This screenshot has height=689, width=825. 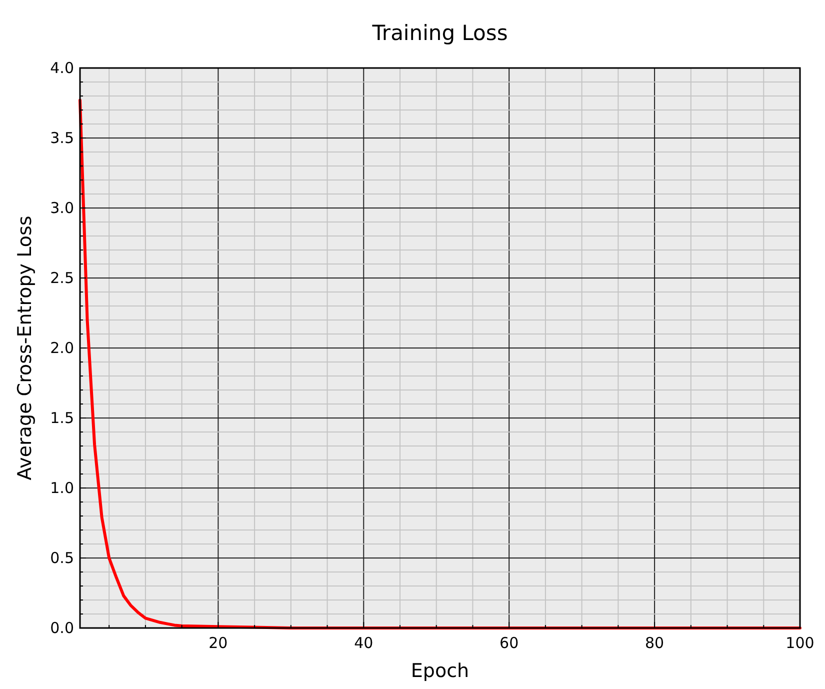 What do you see at coordinates (62, 138) in the screenshot?
I see `y-tick-label: 3.5` at bounding box center [62, 138].